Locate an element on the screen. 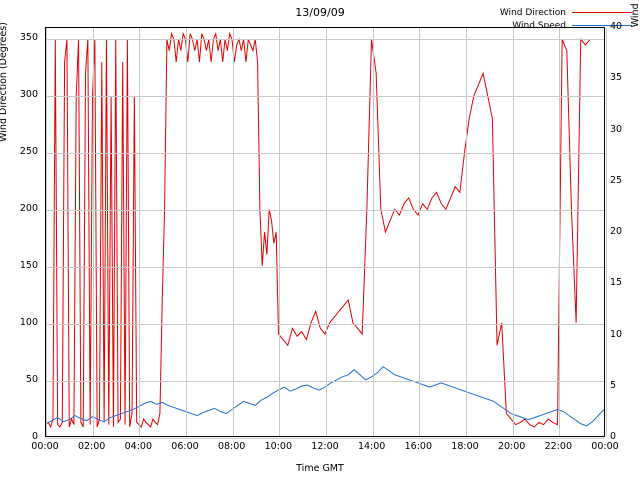  y-axis-left-tick: 250 is located at coordinates (28, 152).